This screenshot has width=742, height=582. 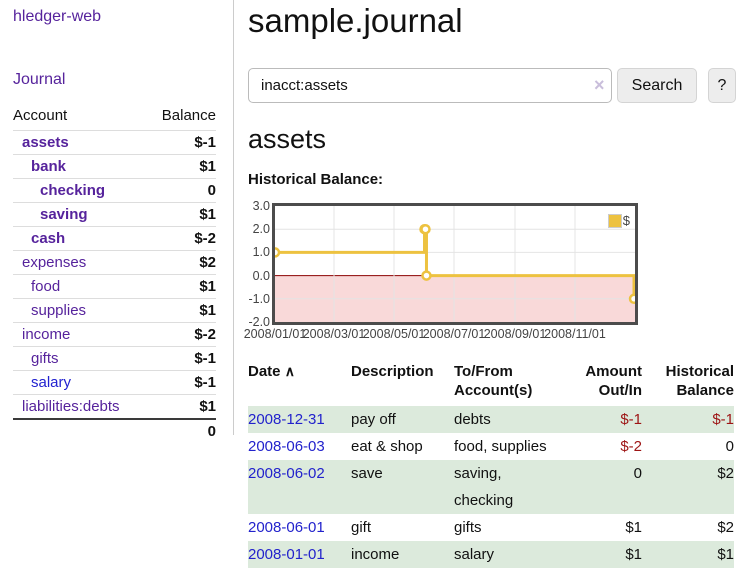 I want to click on y-tick-label: -1.0, so click(x=259, y=298).